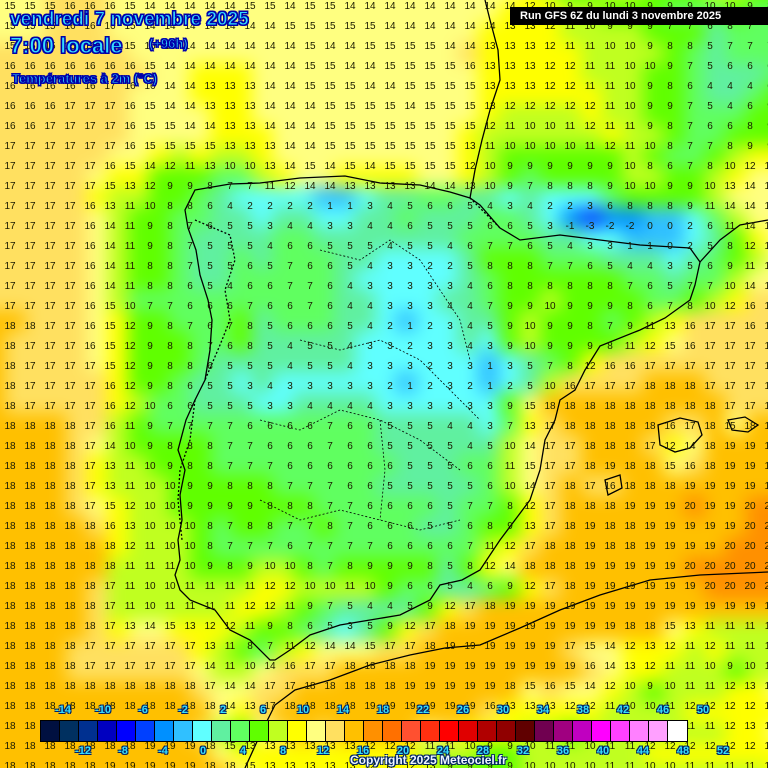 Image resolution: width=768 pixels, height=768 pixels. Describe the element at coordinates (570, 226) in the screenshot. I see `temperature-value: -1` at that location.